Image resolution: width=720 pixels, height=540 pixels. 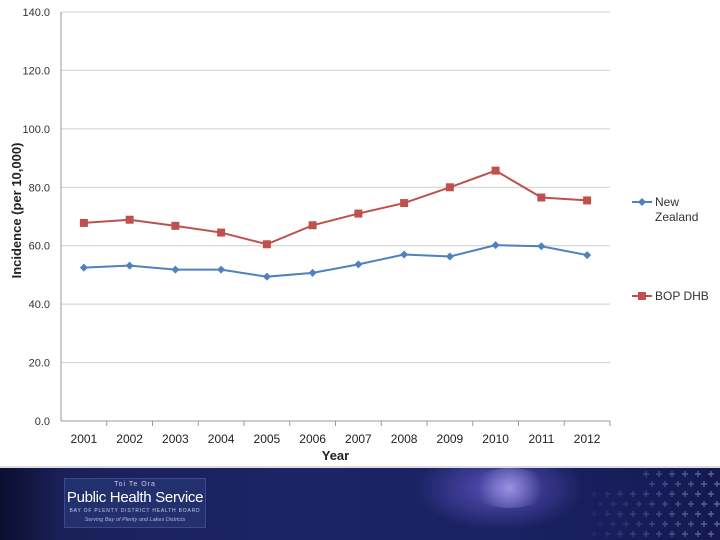 What do you see at coordinates (360, 467) in the screenshot?
I see `footer-divider` at bounding box center [360, 467].